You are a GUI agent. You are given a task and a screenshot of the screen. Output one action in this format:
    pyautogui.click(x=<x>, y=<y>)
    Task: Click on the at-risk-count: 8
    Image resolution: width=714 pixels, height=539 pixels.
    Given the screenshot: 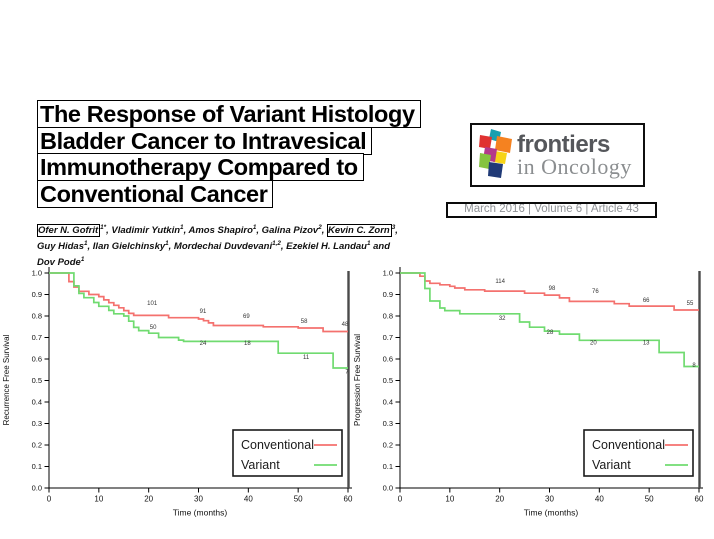 What is the action you would take?
    pyautogui.click(x=694, y=366)
    